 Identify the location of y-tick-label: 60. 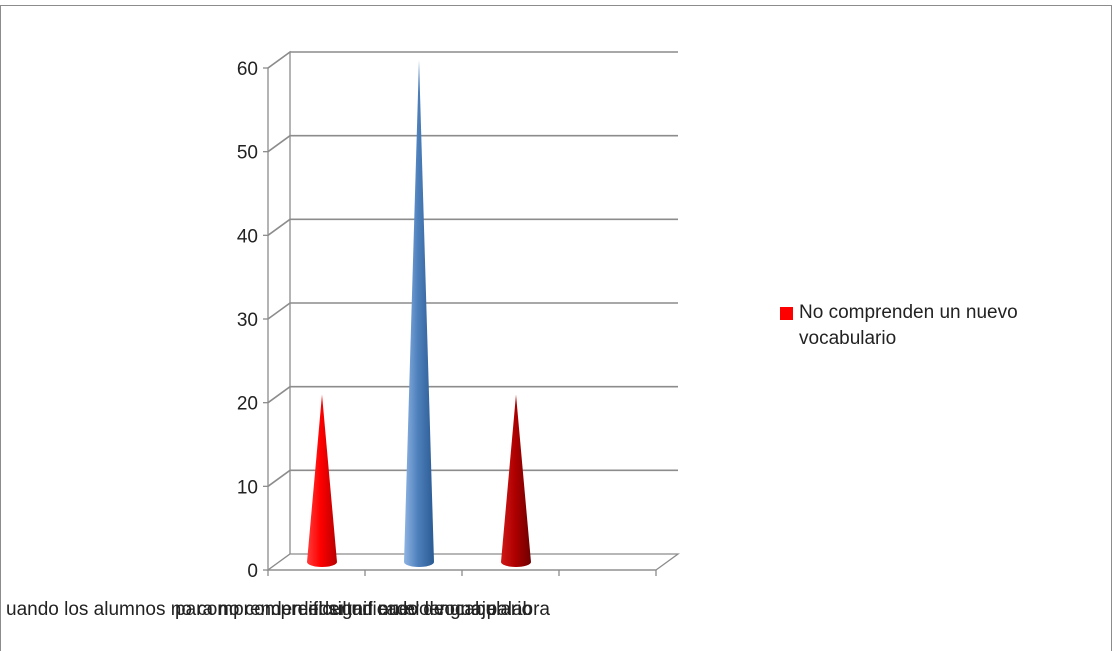
(247, 69).